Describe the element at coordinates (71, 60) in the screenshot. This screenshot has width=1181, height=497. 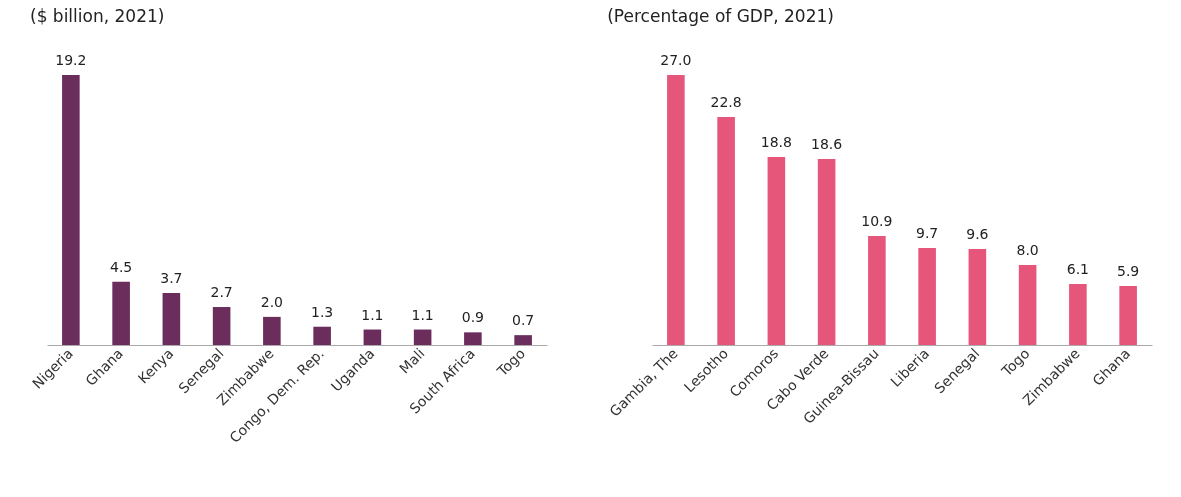
I see `data-label: 19.2` at that location.